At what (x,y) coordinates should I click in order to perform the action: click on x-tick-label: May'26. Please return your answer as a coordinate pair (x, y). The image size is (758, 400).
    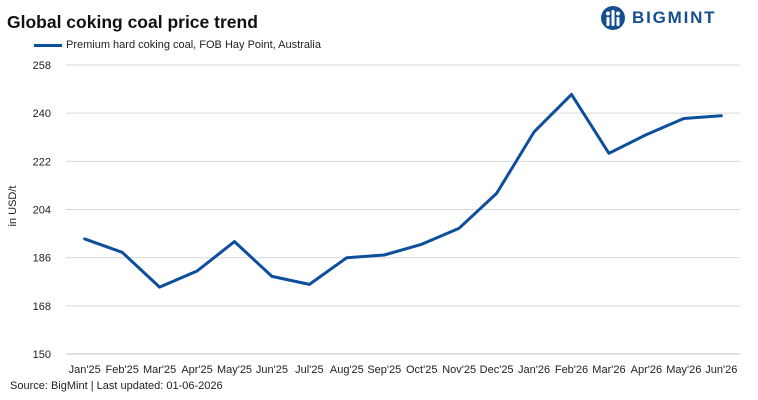
    Looking at the image, I should click on (683, 370).